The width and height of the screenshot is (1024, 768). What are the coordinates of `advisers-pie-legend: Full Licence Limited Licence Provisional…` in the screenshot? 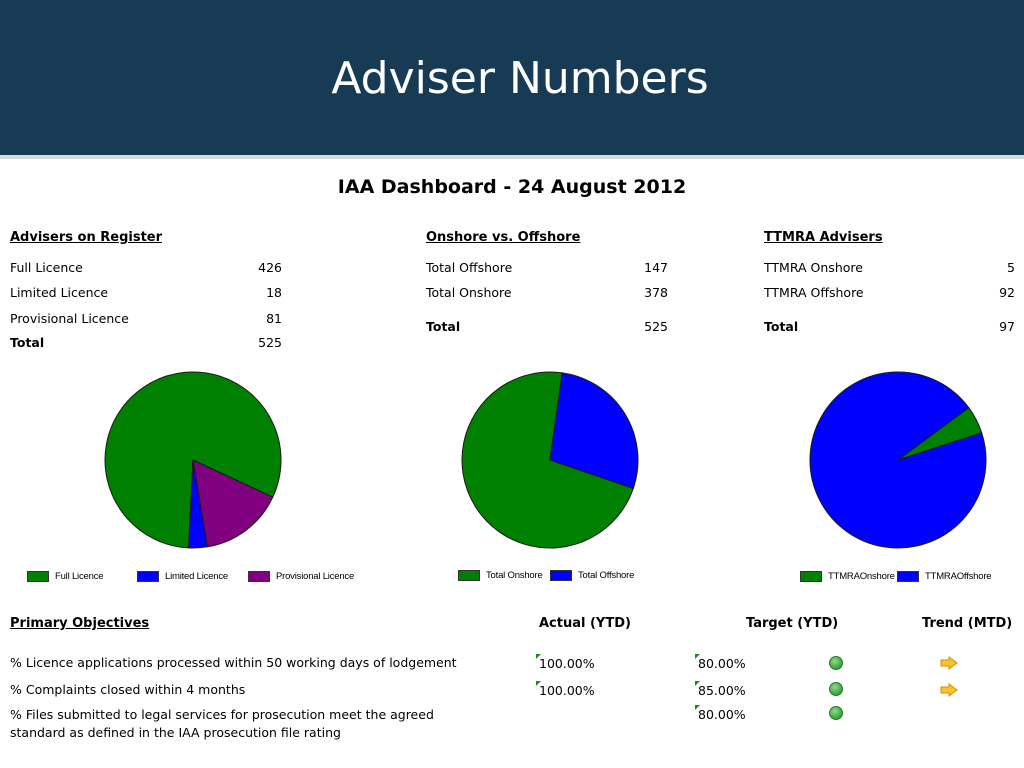 It's located at (207, 577).